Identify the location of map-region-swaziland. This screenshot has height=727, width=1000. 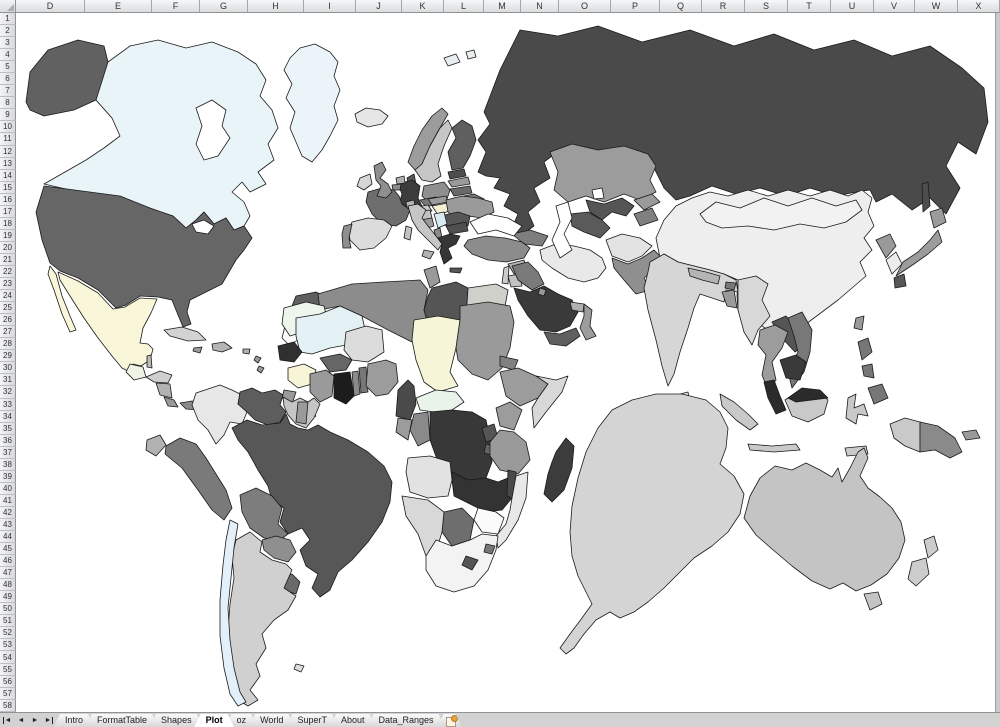
(489, 549).